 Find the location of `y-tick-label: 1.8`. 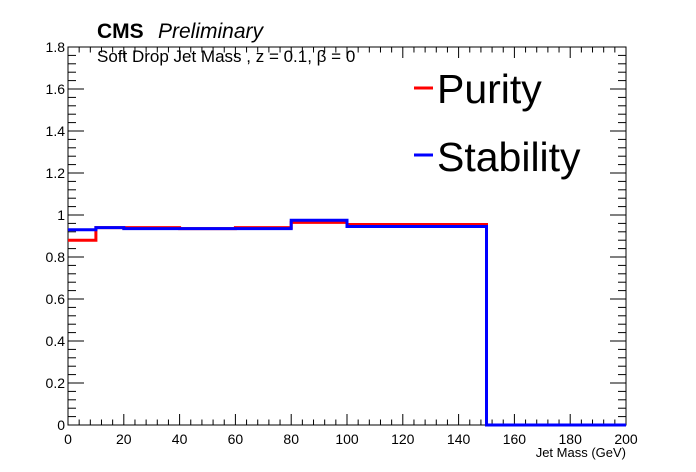

y-tick-label: 1.8 is located at coordinates (56, 47).